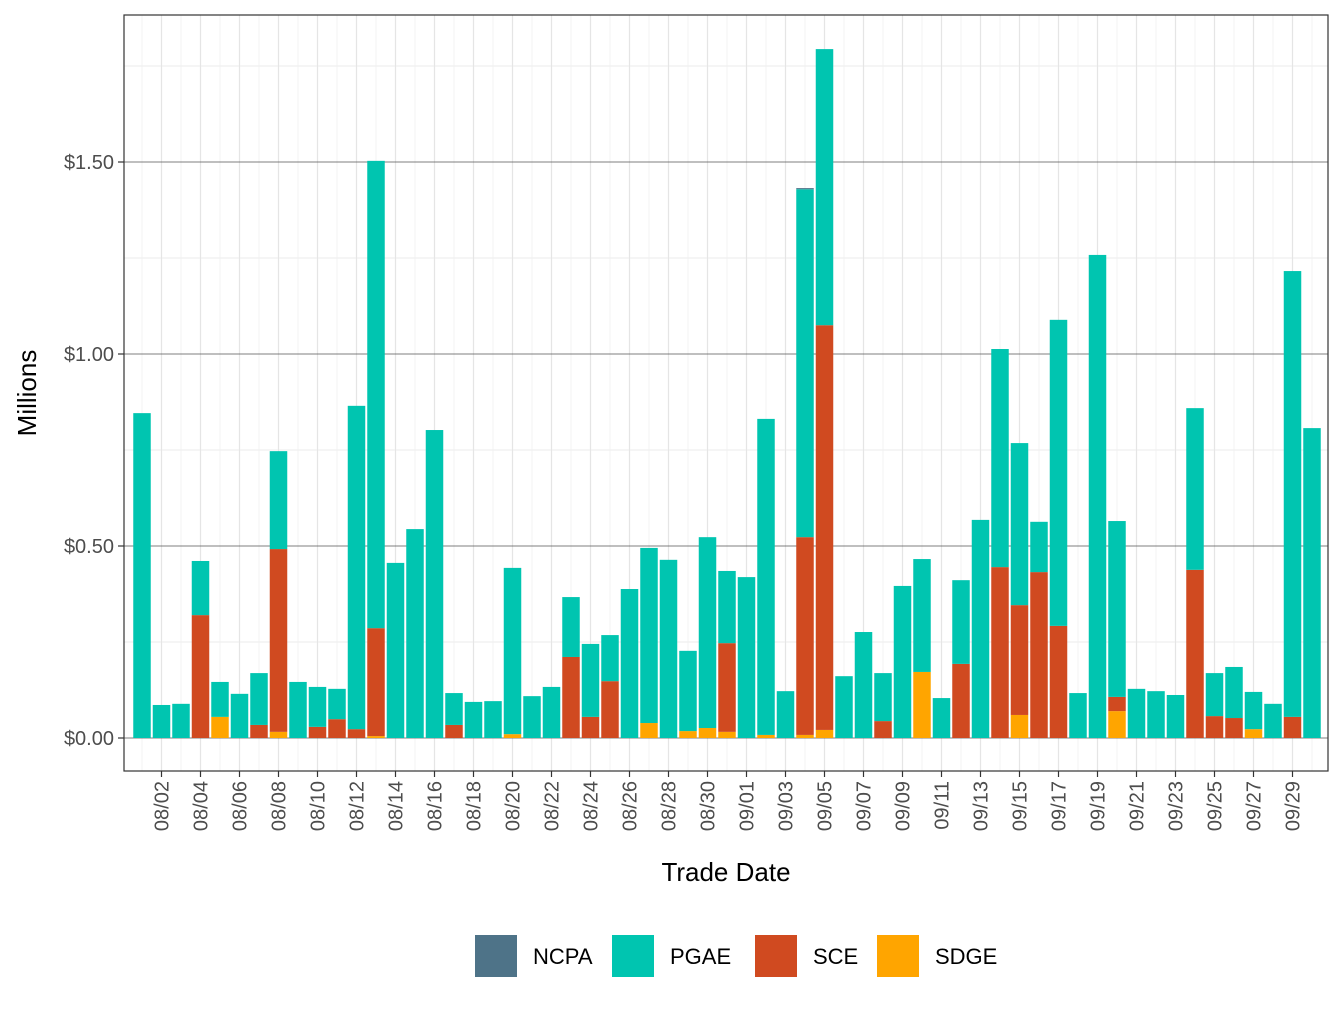 The image size is (1344, 1013). Describe the element at coordinates (1099, 806) in the screenshot. I see `x-tick-label: 09/19` at that location.